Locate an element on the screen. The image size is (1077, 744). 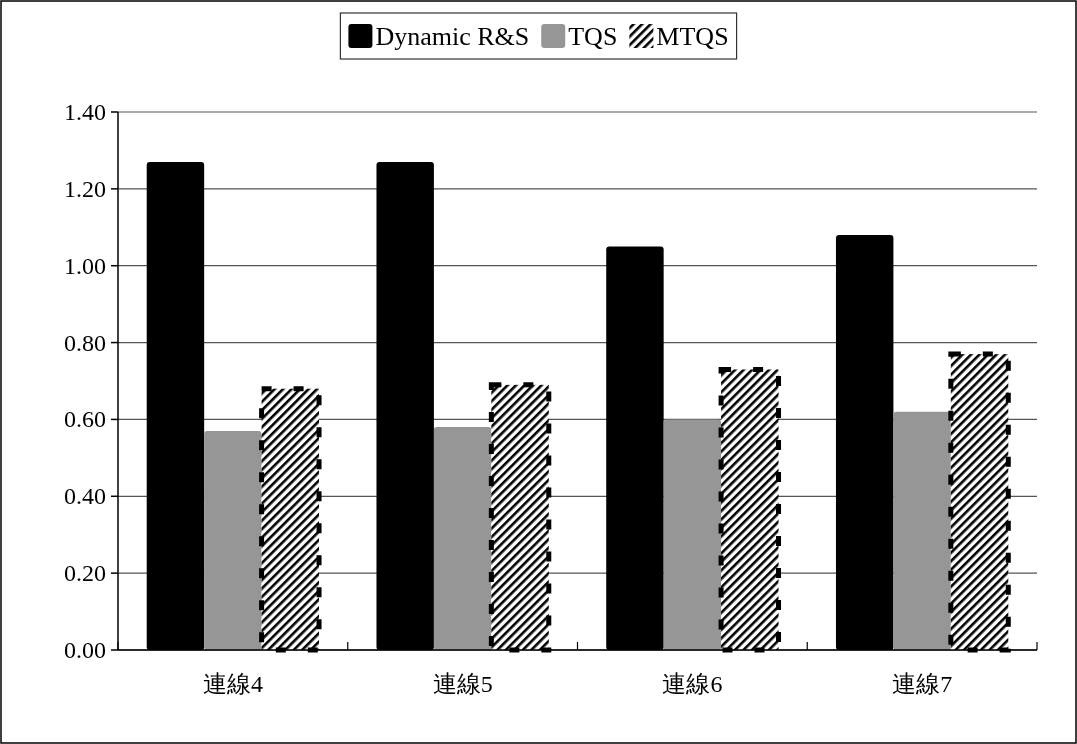
y-tick-label: 1.40 is located at coordinates (85, 112).